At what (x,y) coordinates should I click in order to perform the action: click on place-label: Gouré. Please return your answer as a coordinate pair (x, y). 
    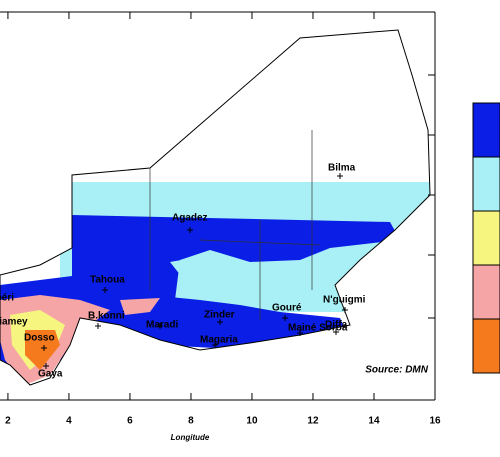
    Looking at the image, I should click on (287, 308).